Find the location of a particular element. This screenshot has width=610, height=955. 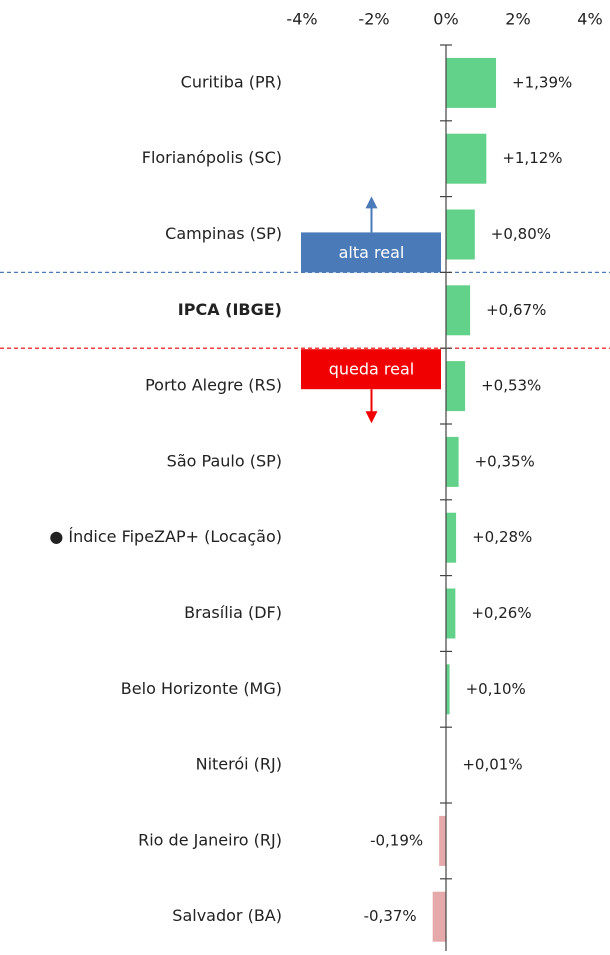

value-label: +0,10% is located at coordinates (496, 689).